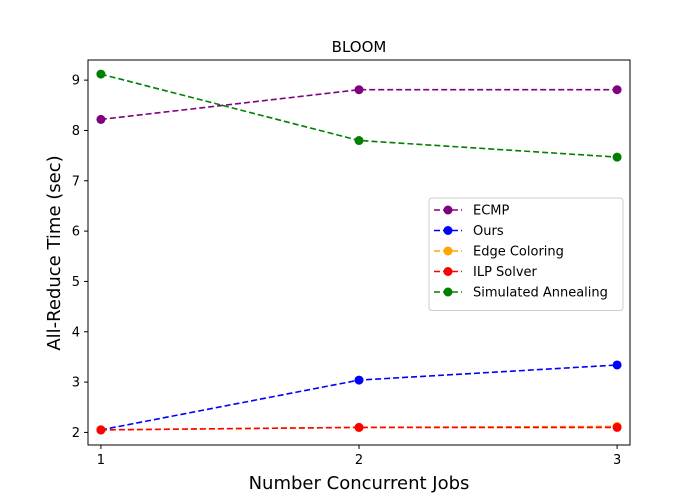 This screenshot has width=700, height=500. I want to click on legend-label-1: Ours, so click(488, 231).